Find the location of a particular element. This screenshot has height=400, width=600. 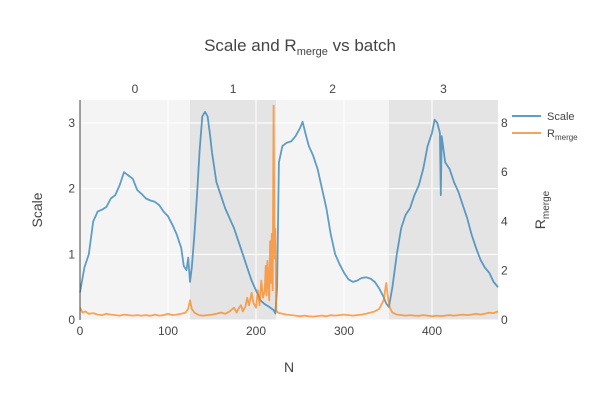

y-right-tick-label: 8 is located at coordinates (504, 123).